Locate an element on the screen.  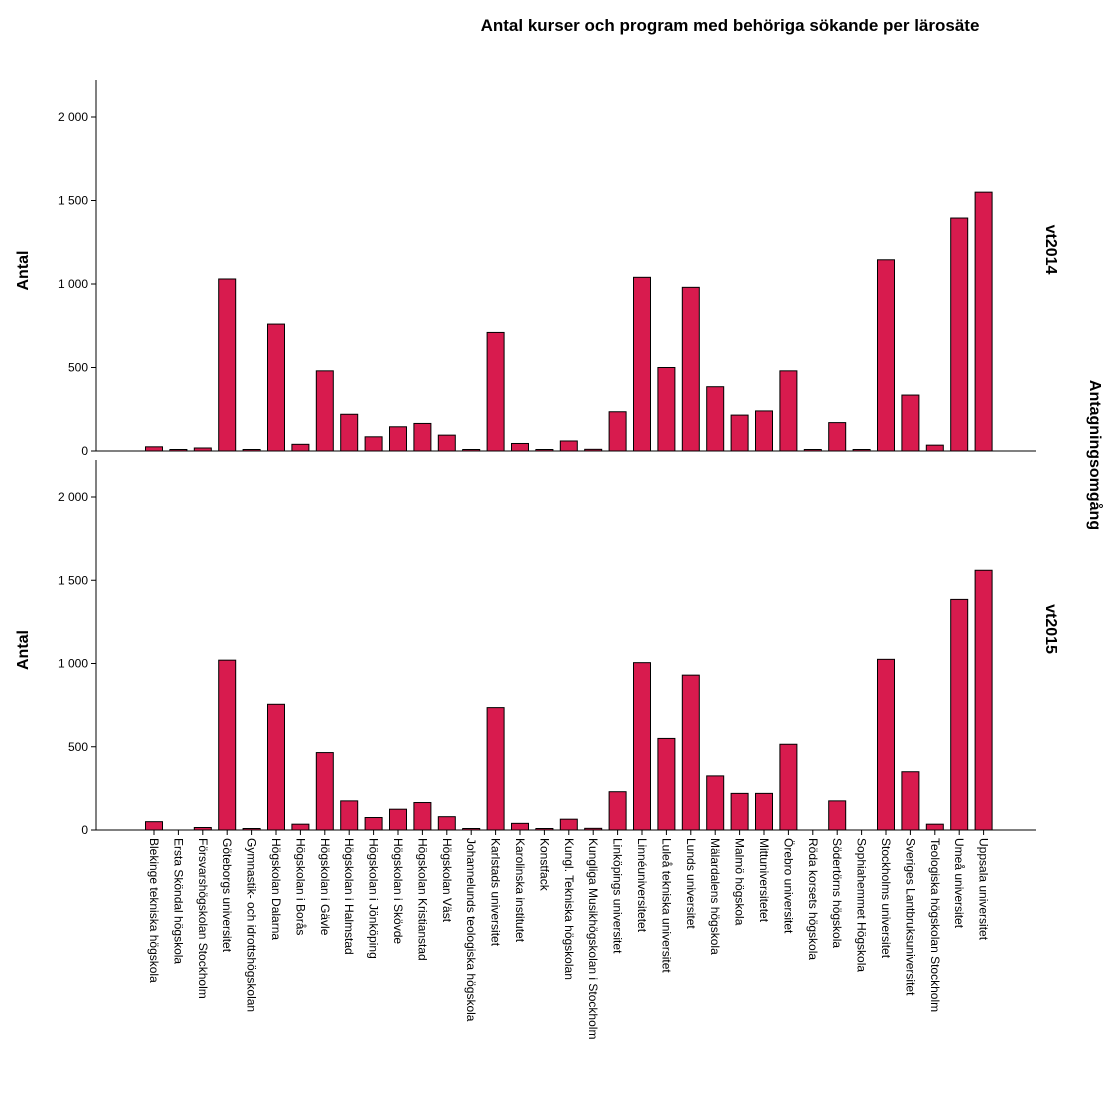
x-tick-label: Johannelunds teologiska högskola is located at coordinates (471, 930).